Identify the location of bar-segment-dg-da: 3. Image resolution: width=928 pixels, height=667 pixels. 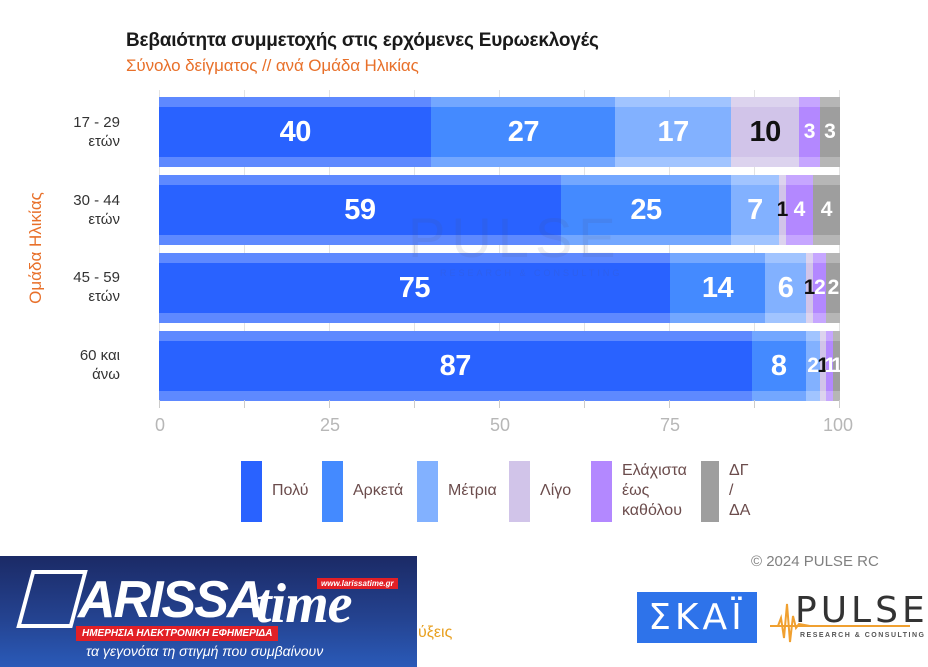
(829, 132).